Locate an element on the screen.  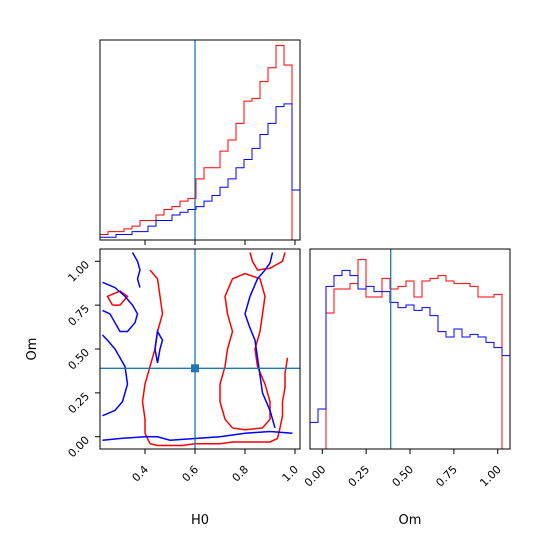
x-tick-label: 0.25 is located at coordinates (359, 476).